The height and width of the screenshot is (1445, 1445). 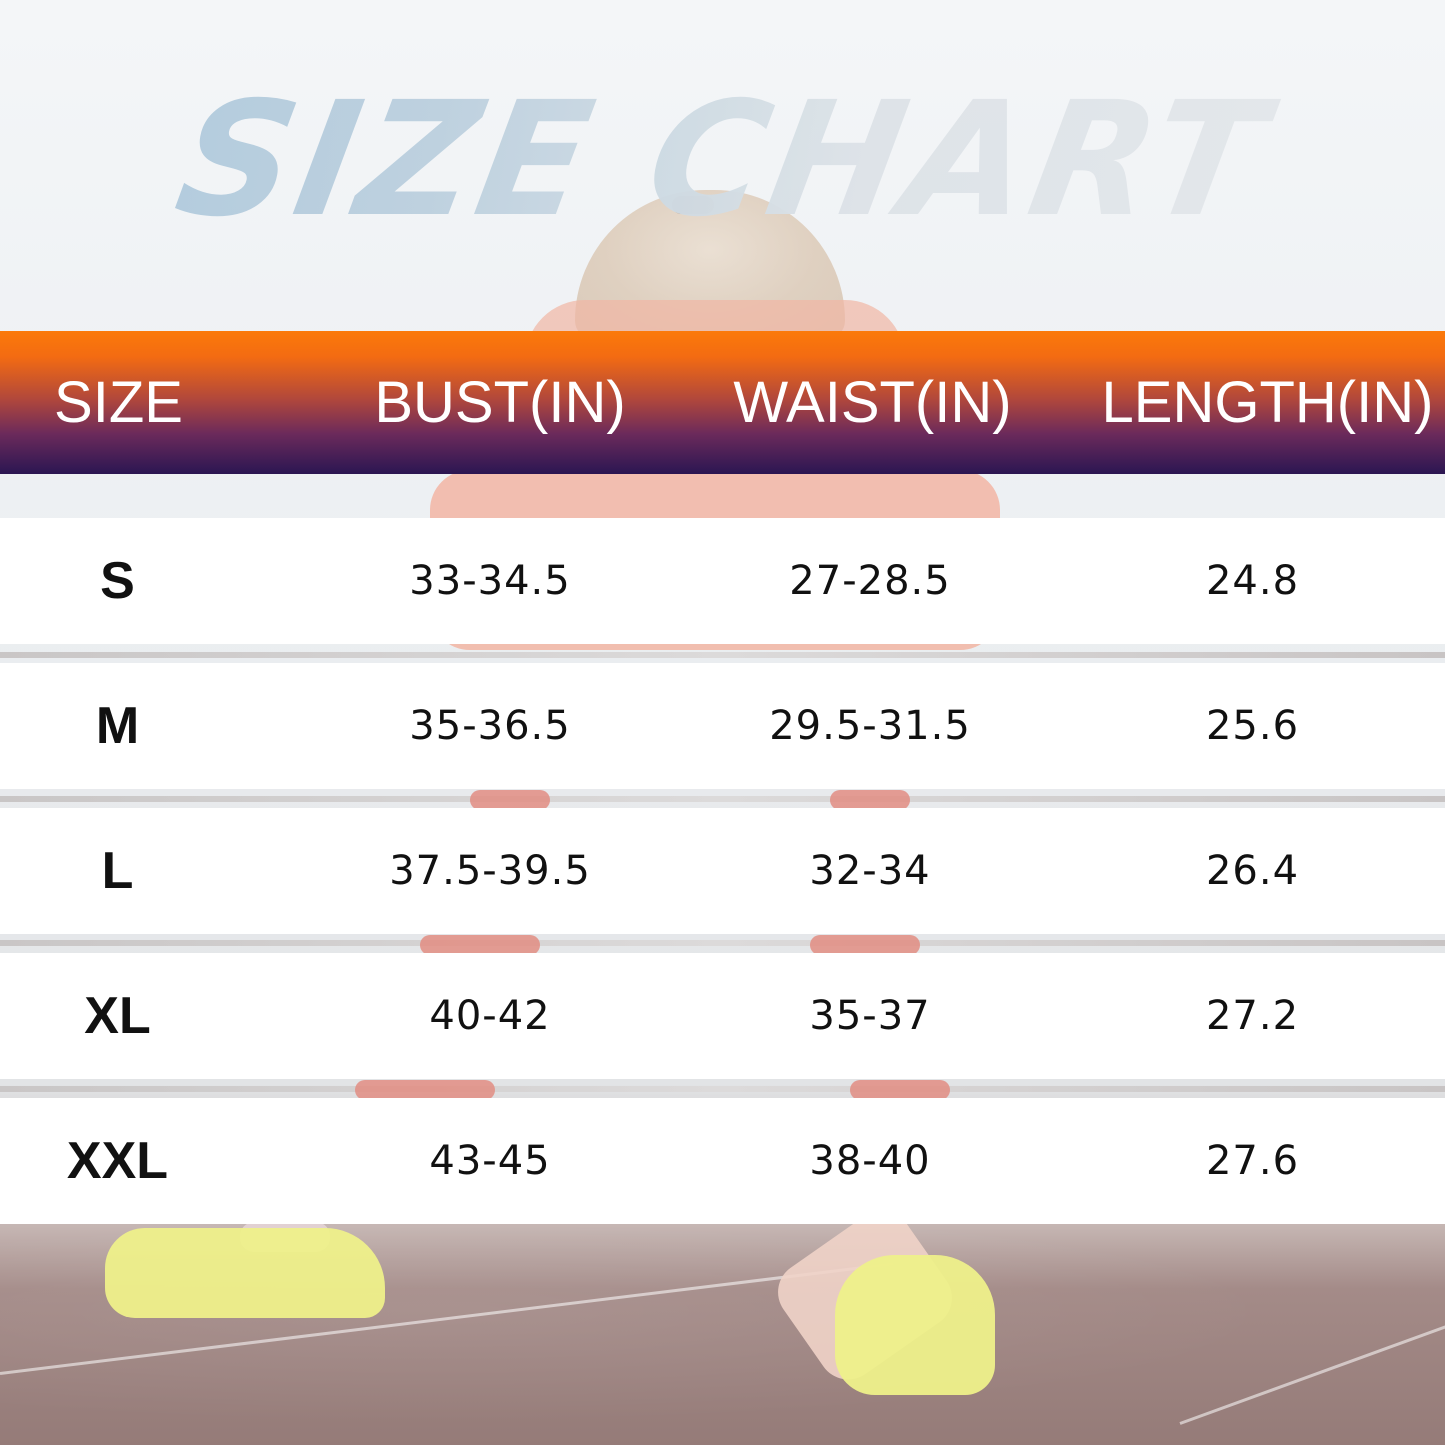 I want to click on table-row: L 37.5-39.5 32-34 26.4, so click(x=722, y=871).